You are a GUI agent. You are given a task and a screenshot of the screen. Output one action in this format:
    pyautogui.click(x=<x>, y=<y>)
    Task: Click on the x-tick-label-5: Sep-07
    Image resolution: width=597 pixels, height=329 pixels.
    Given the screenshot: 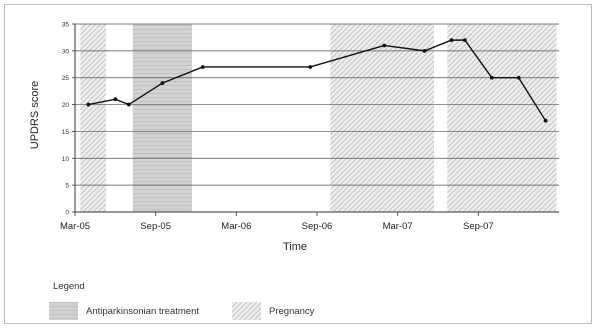 What is the action you would take?
    pyautogui.click(x=478, y=226)
    